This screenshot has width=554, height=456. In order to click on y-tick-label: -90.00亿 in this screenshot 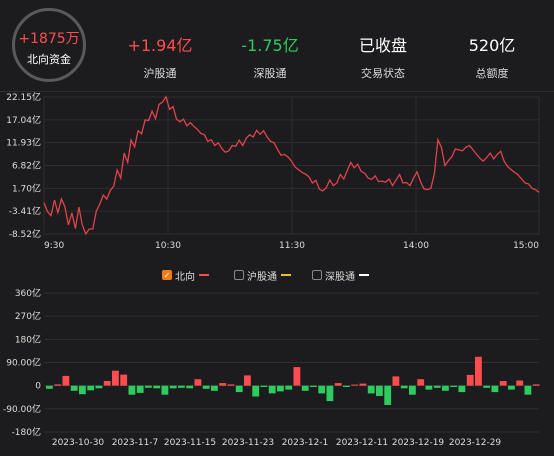, I will do `click(22, 409)`.